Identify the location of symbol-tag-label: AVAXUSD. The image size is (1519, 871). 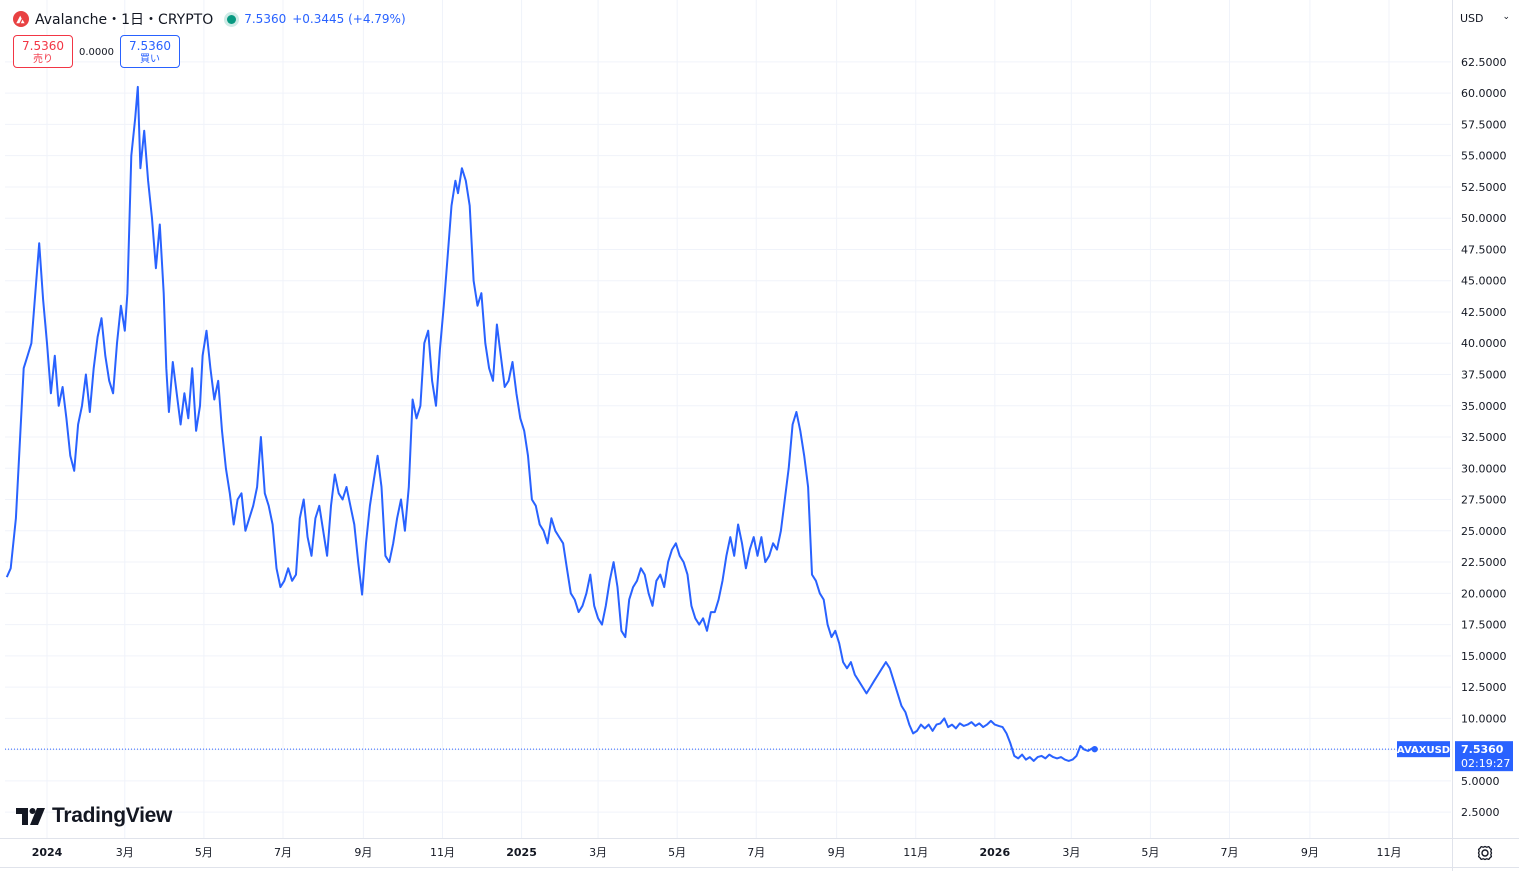
(1423, 750).